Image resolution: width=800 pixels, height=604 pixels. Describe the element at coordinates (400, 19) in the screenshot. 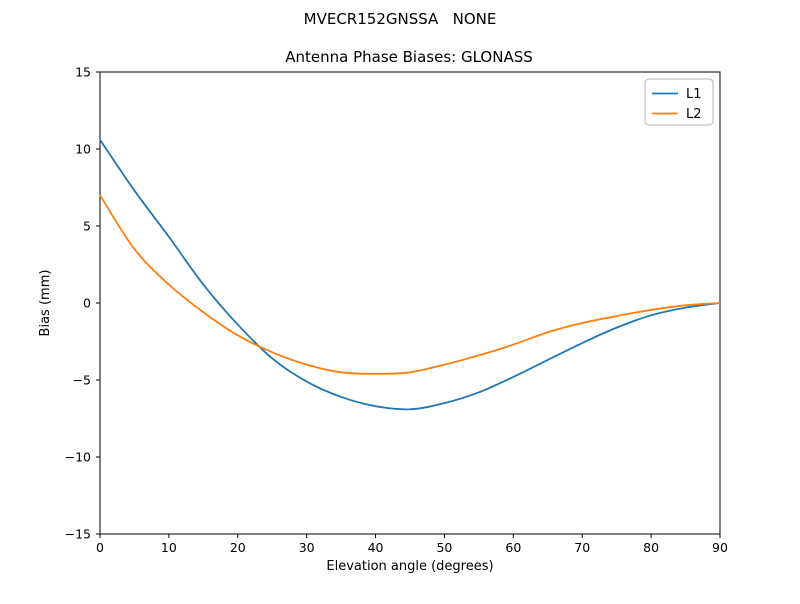

I see `figure-suptitle: MVECR152GNSSA NONE` at that location.